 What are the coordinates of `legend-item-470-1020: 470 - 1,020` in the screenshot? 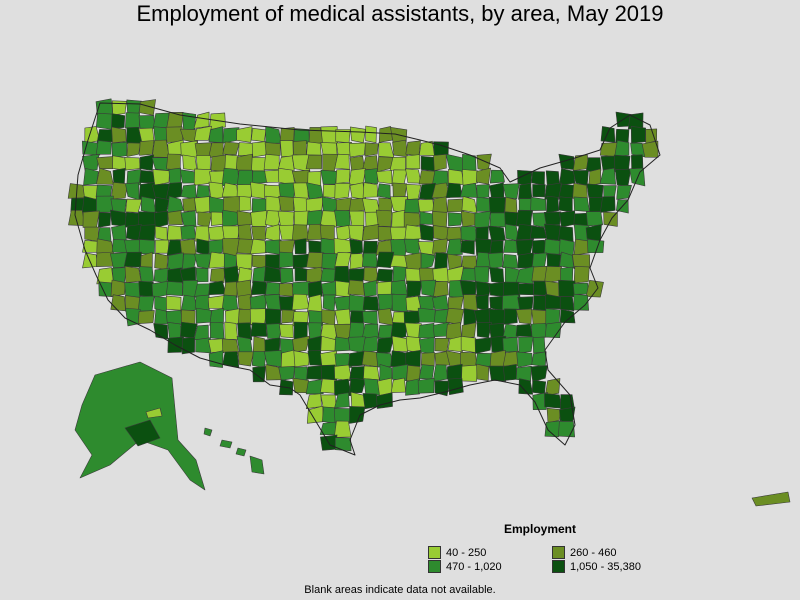 It's located at (465, 566).